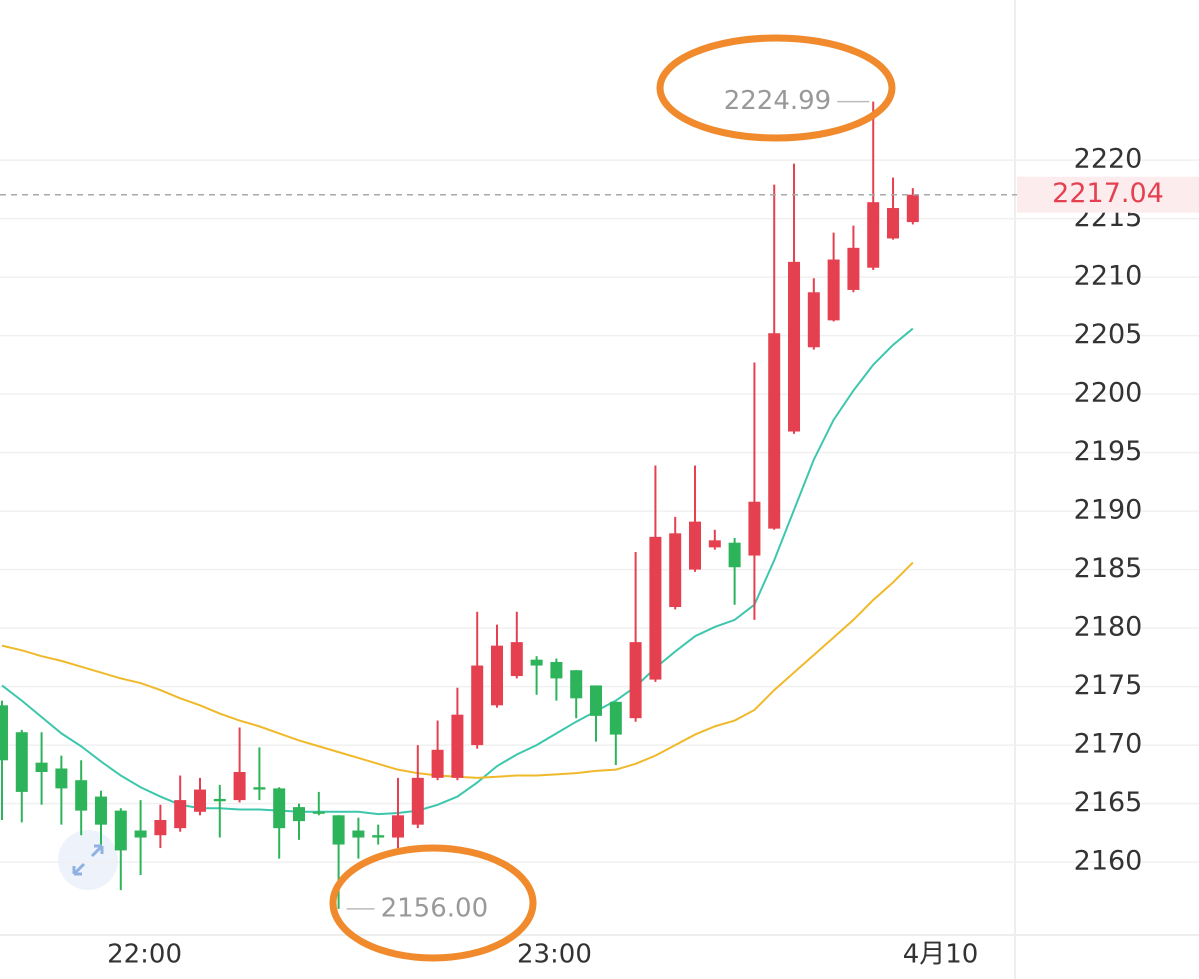  Describe the element at coordinates (1108, 568) in the screenshot. I see `y-tick-label: 2185` at that location.